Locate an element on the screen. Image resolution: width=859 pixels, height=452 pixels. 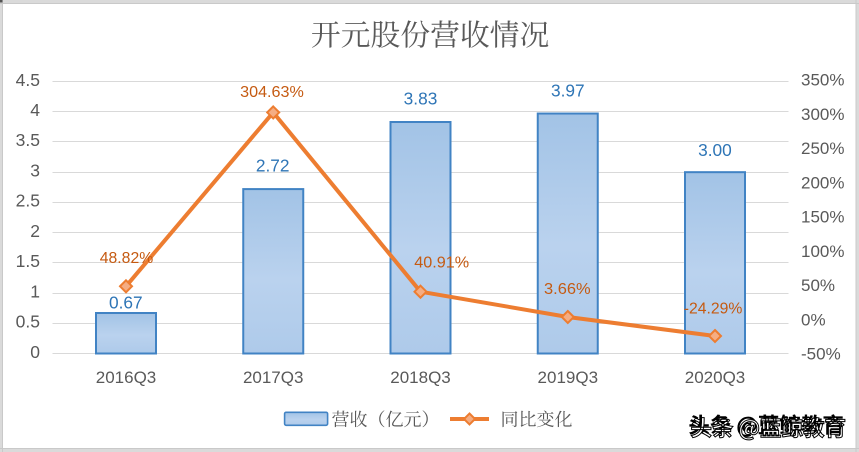
svg-text: 2016Q3 is located at coordinates (126, 377).